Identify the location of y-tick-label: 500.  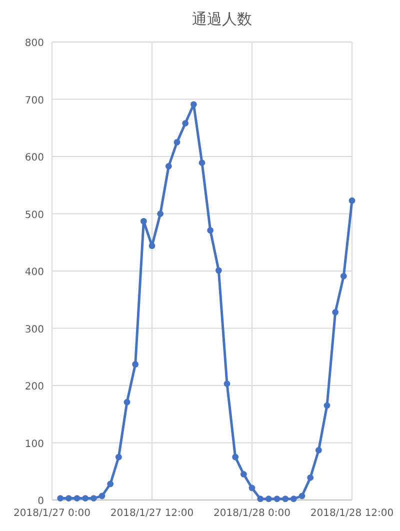
(34, 215).